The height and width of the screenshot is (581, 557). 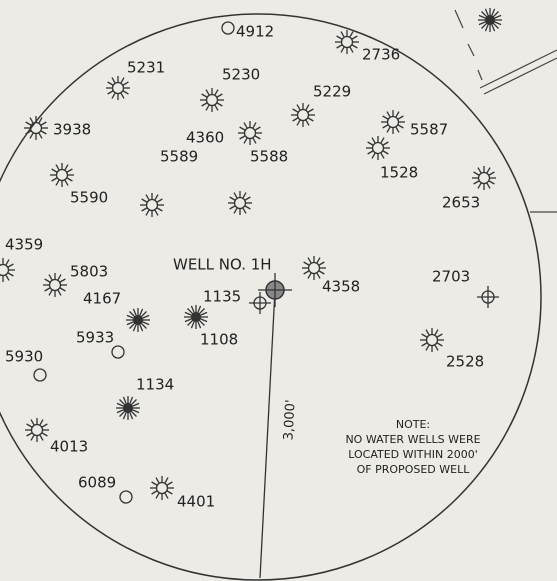 What do you see at coordinates (413, 424) in the screenshot?
I see `note-line: NOTE:` at bounding box center [413, 424].